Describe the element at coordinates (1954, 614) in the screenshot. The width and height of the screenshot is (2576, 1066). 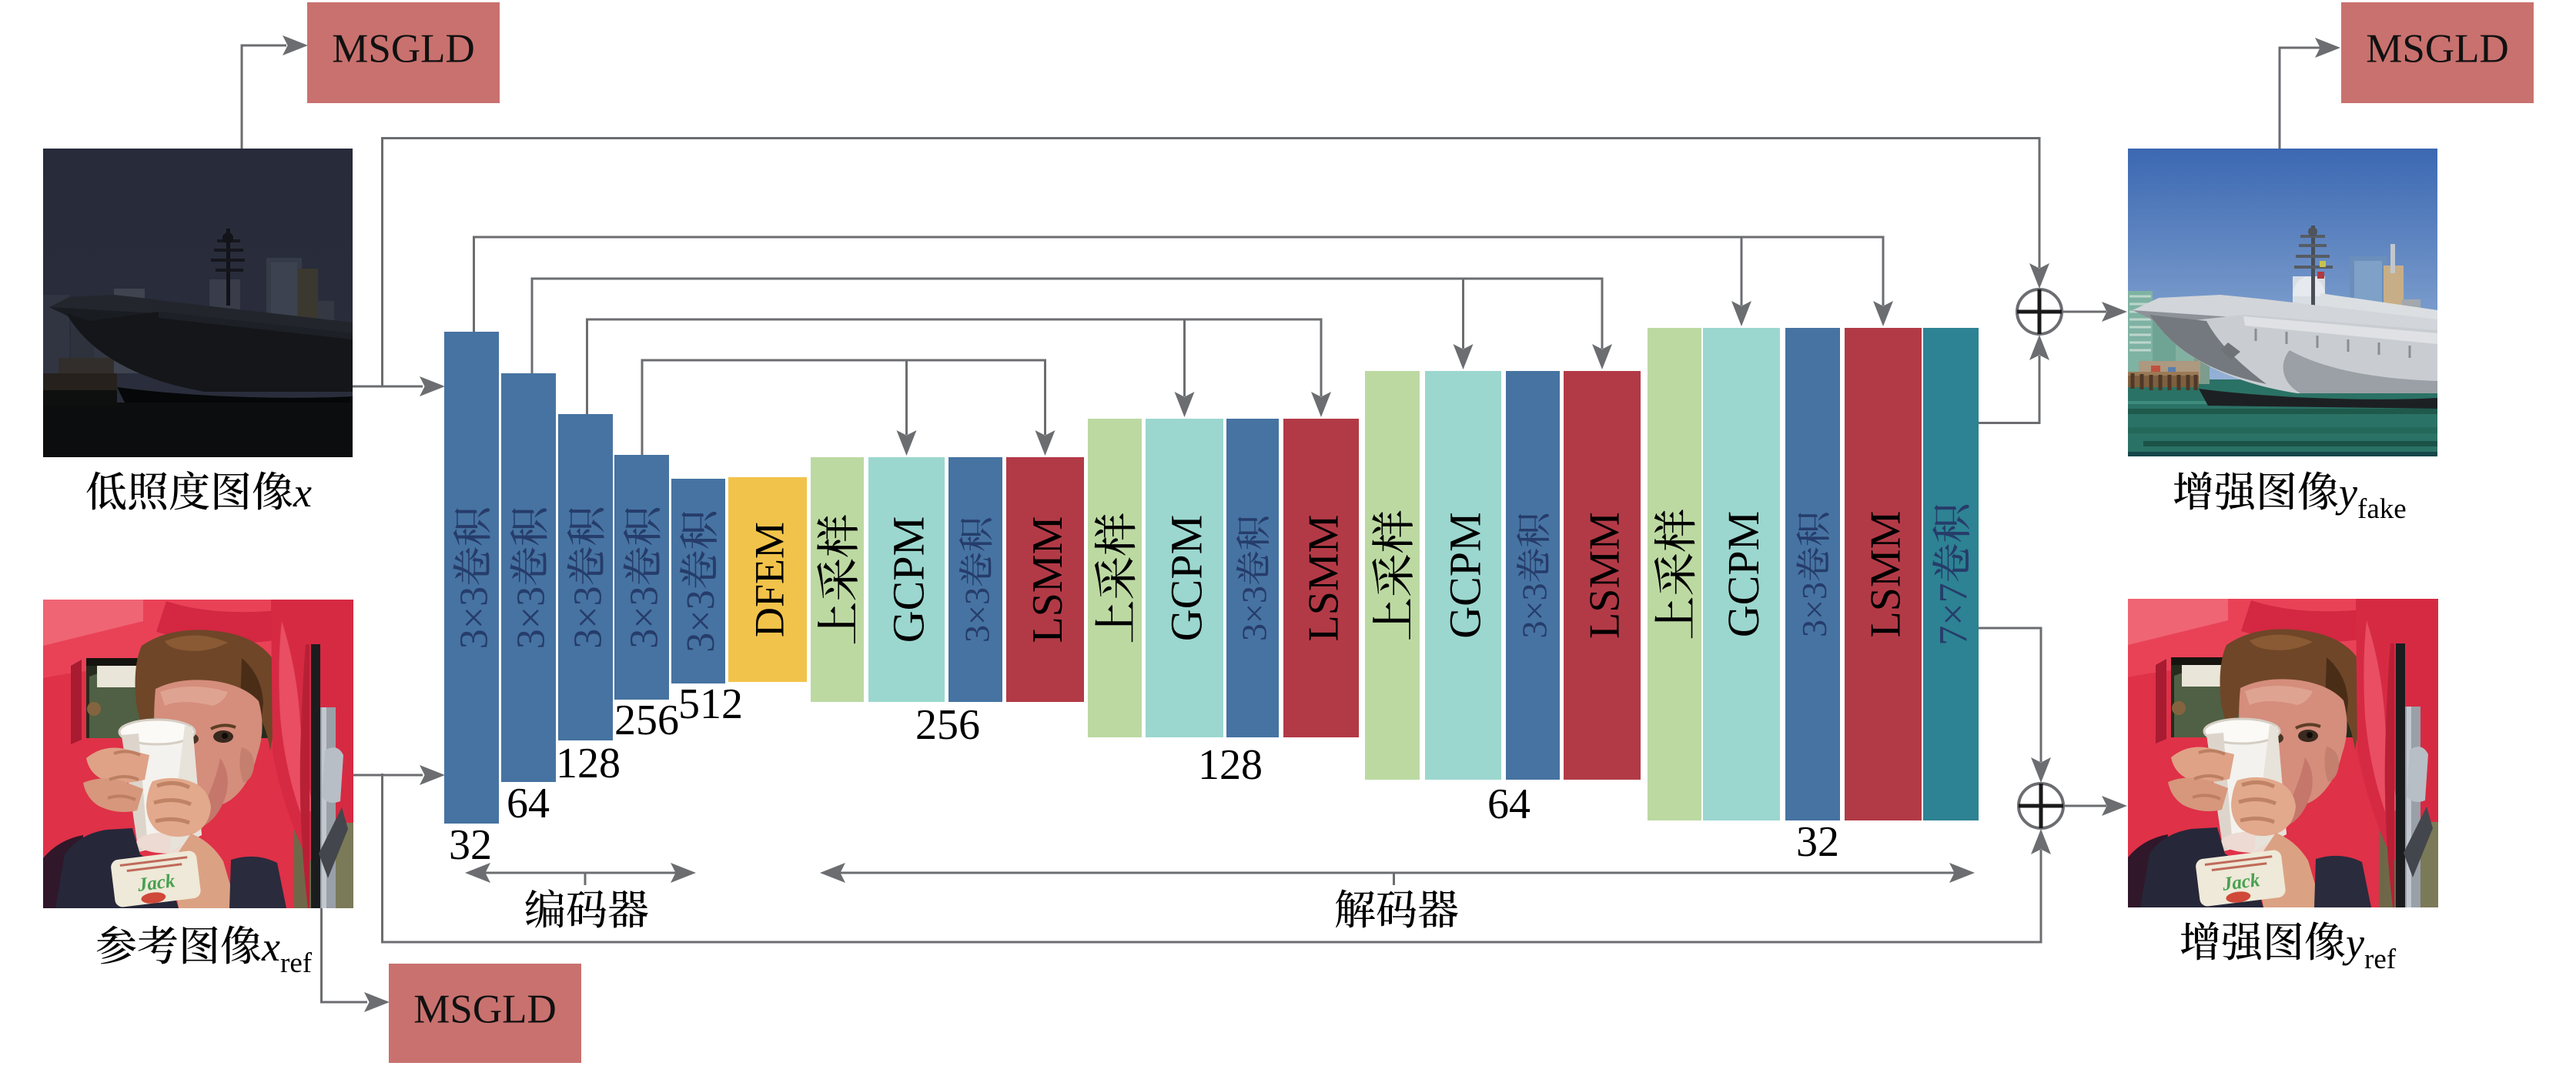
I see `svg-text: 7×7` at that location.